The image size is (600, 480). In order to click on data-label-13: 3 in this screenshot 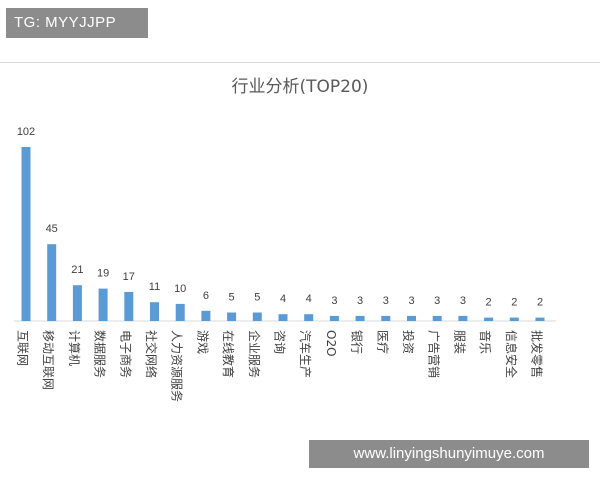, I will do `click(360, 301)`.